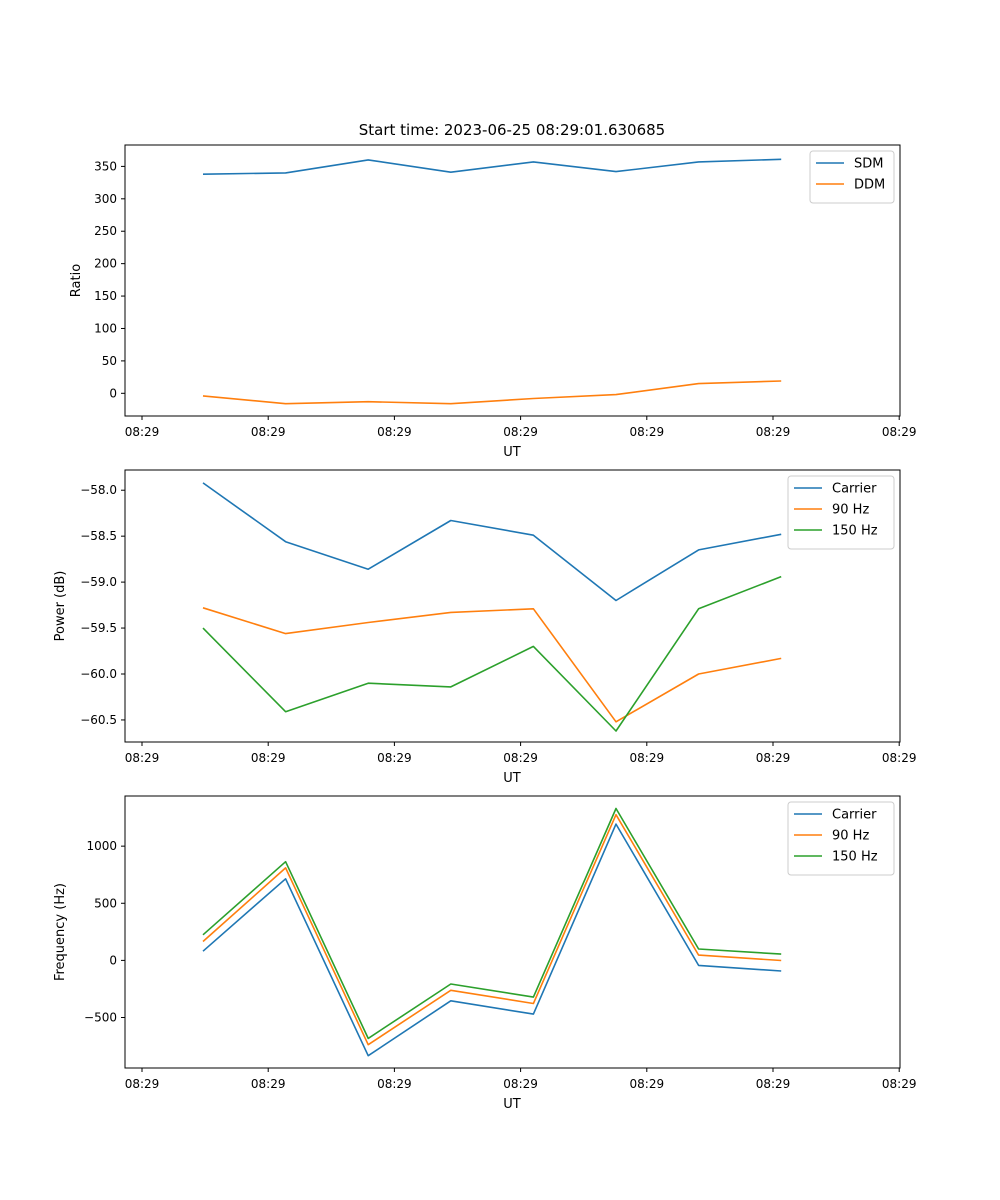  I want to click on legend: SDM DDM, so click(852, 177).